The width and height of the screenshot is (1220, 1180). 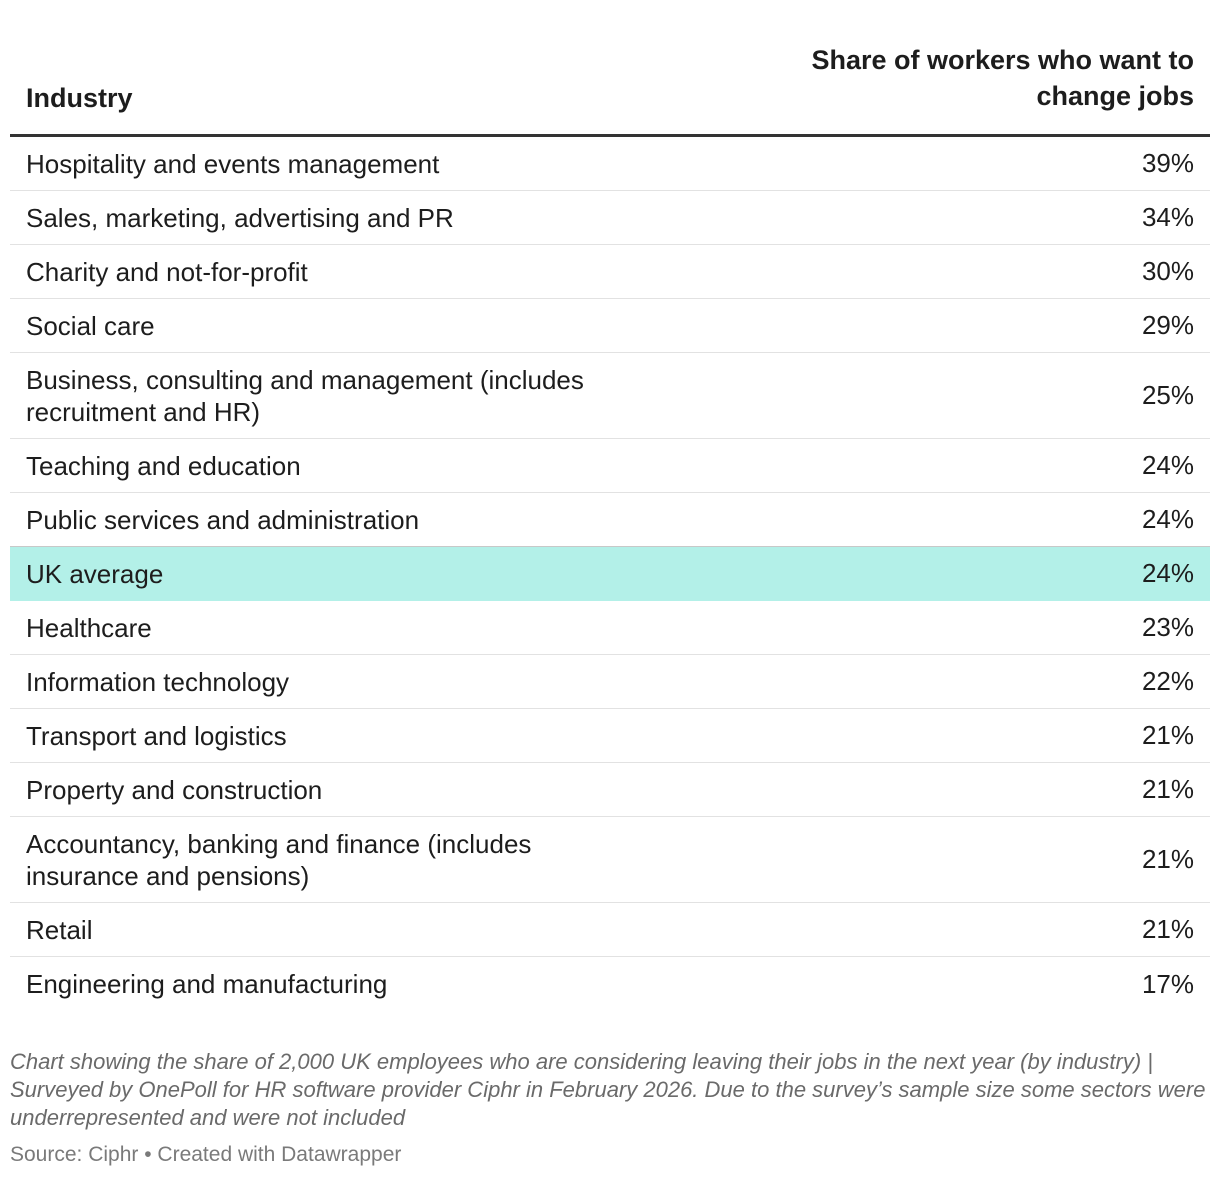 What do you see at coordinates (610, 628) in the screenshot?
I see `table-row: Healthcare 23%` at bounding box center [610, 628].